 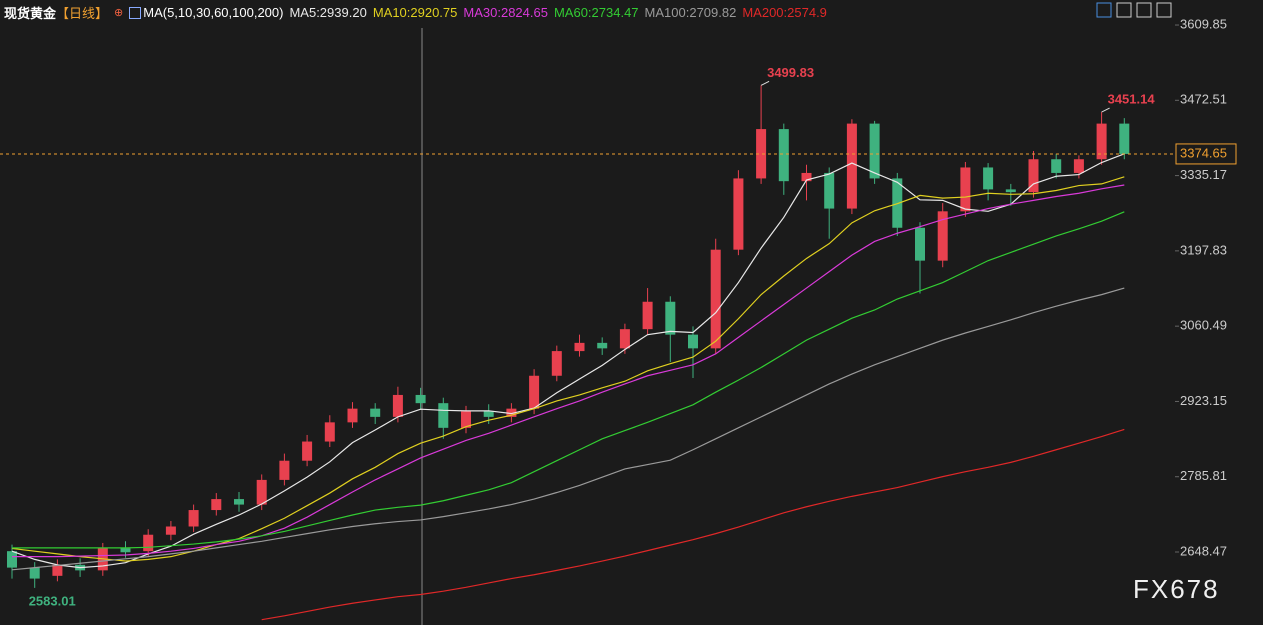 I want to click on annotation: 3499.83, so click(x=790, y=72).